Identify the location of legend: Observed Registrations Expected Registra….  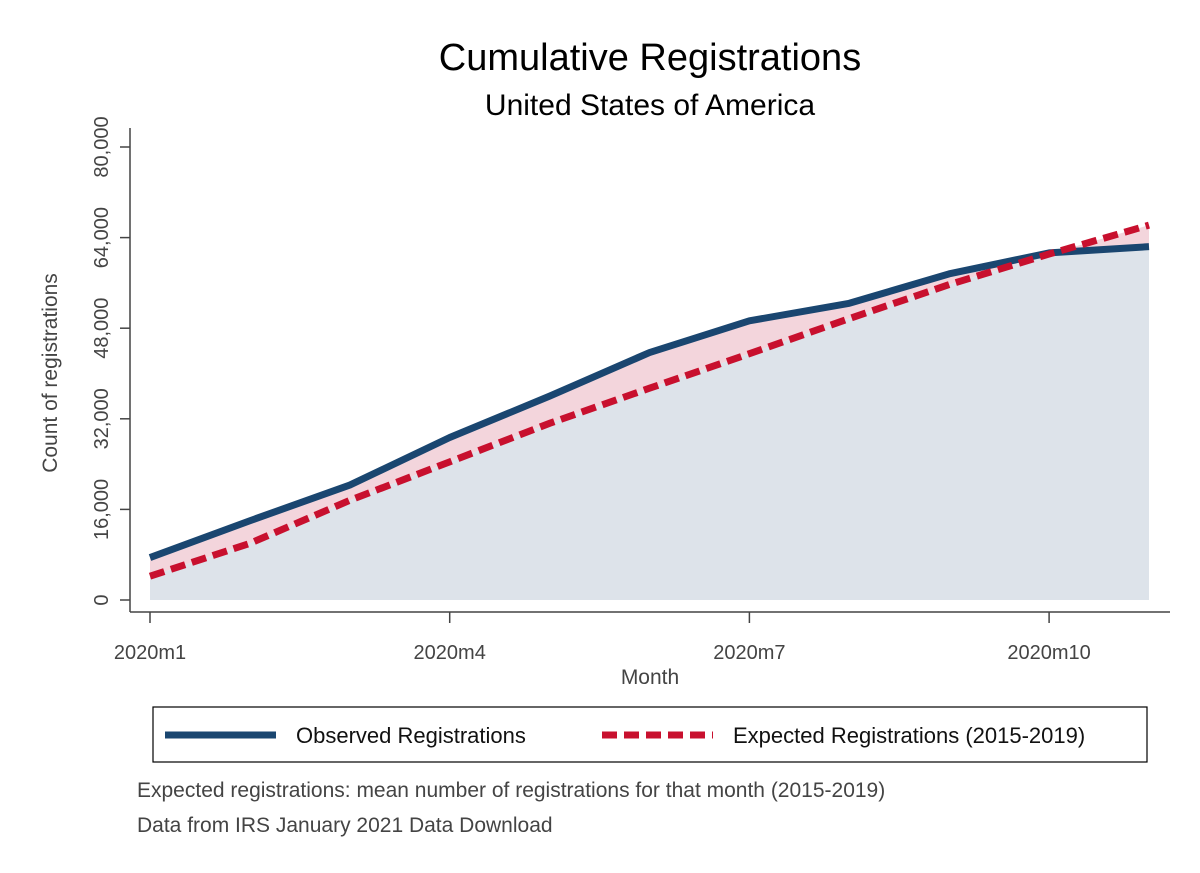
(650, 734).